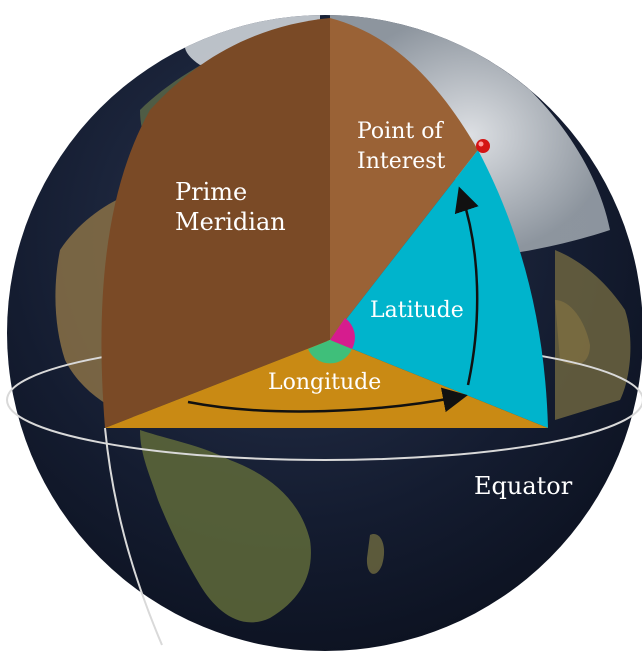 The width and height of the screenshot is (642, 652). Describe the element at coordinates (401, 161) in the screenshot. I see `point-label-line2: Interest` at that location.